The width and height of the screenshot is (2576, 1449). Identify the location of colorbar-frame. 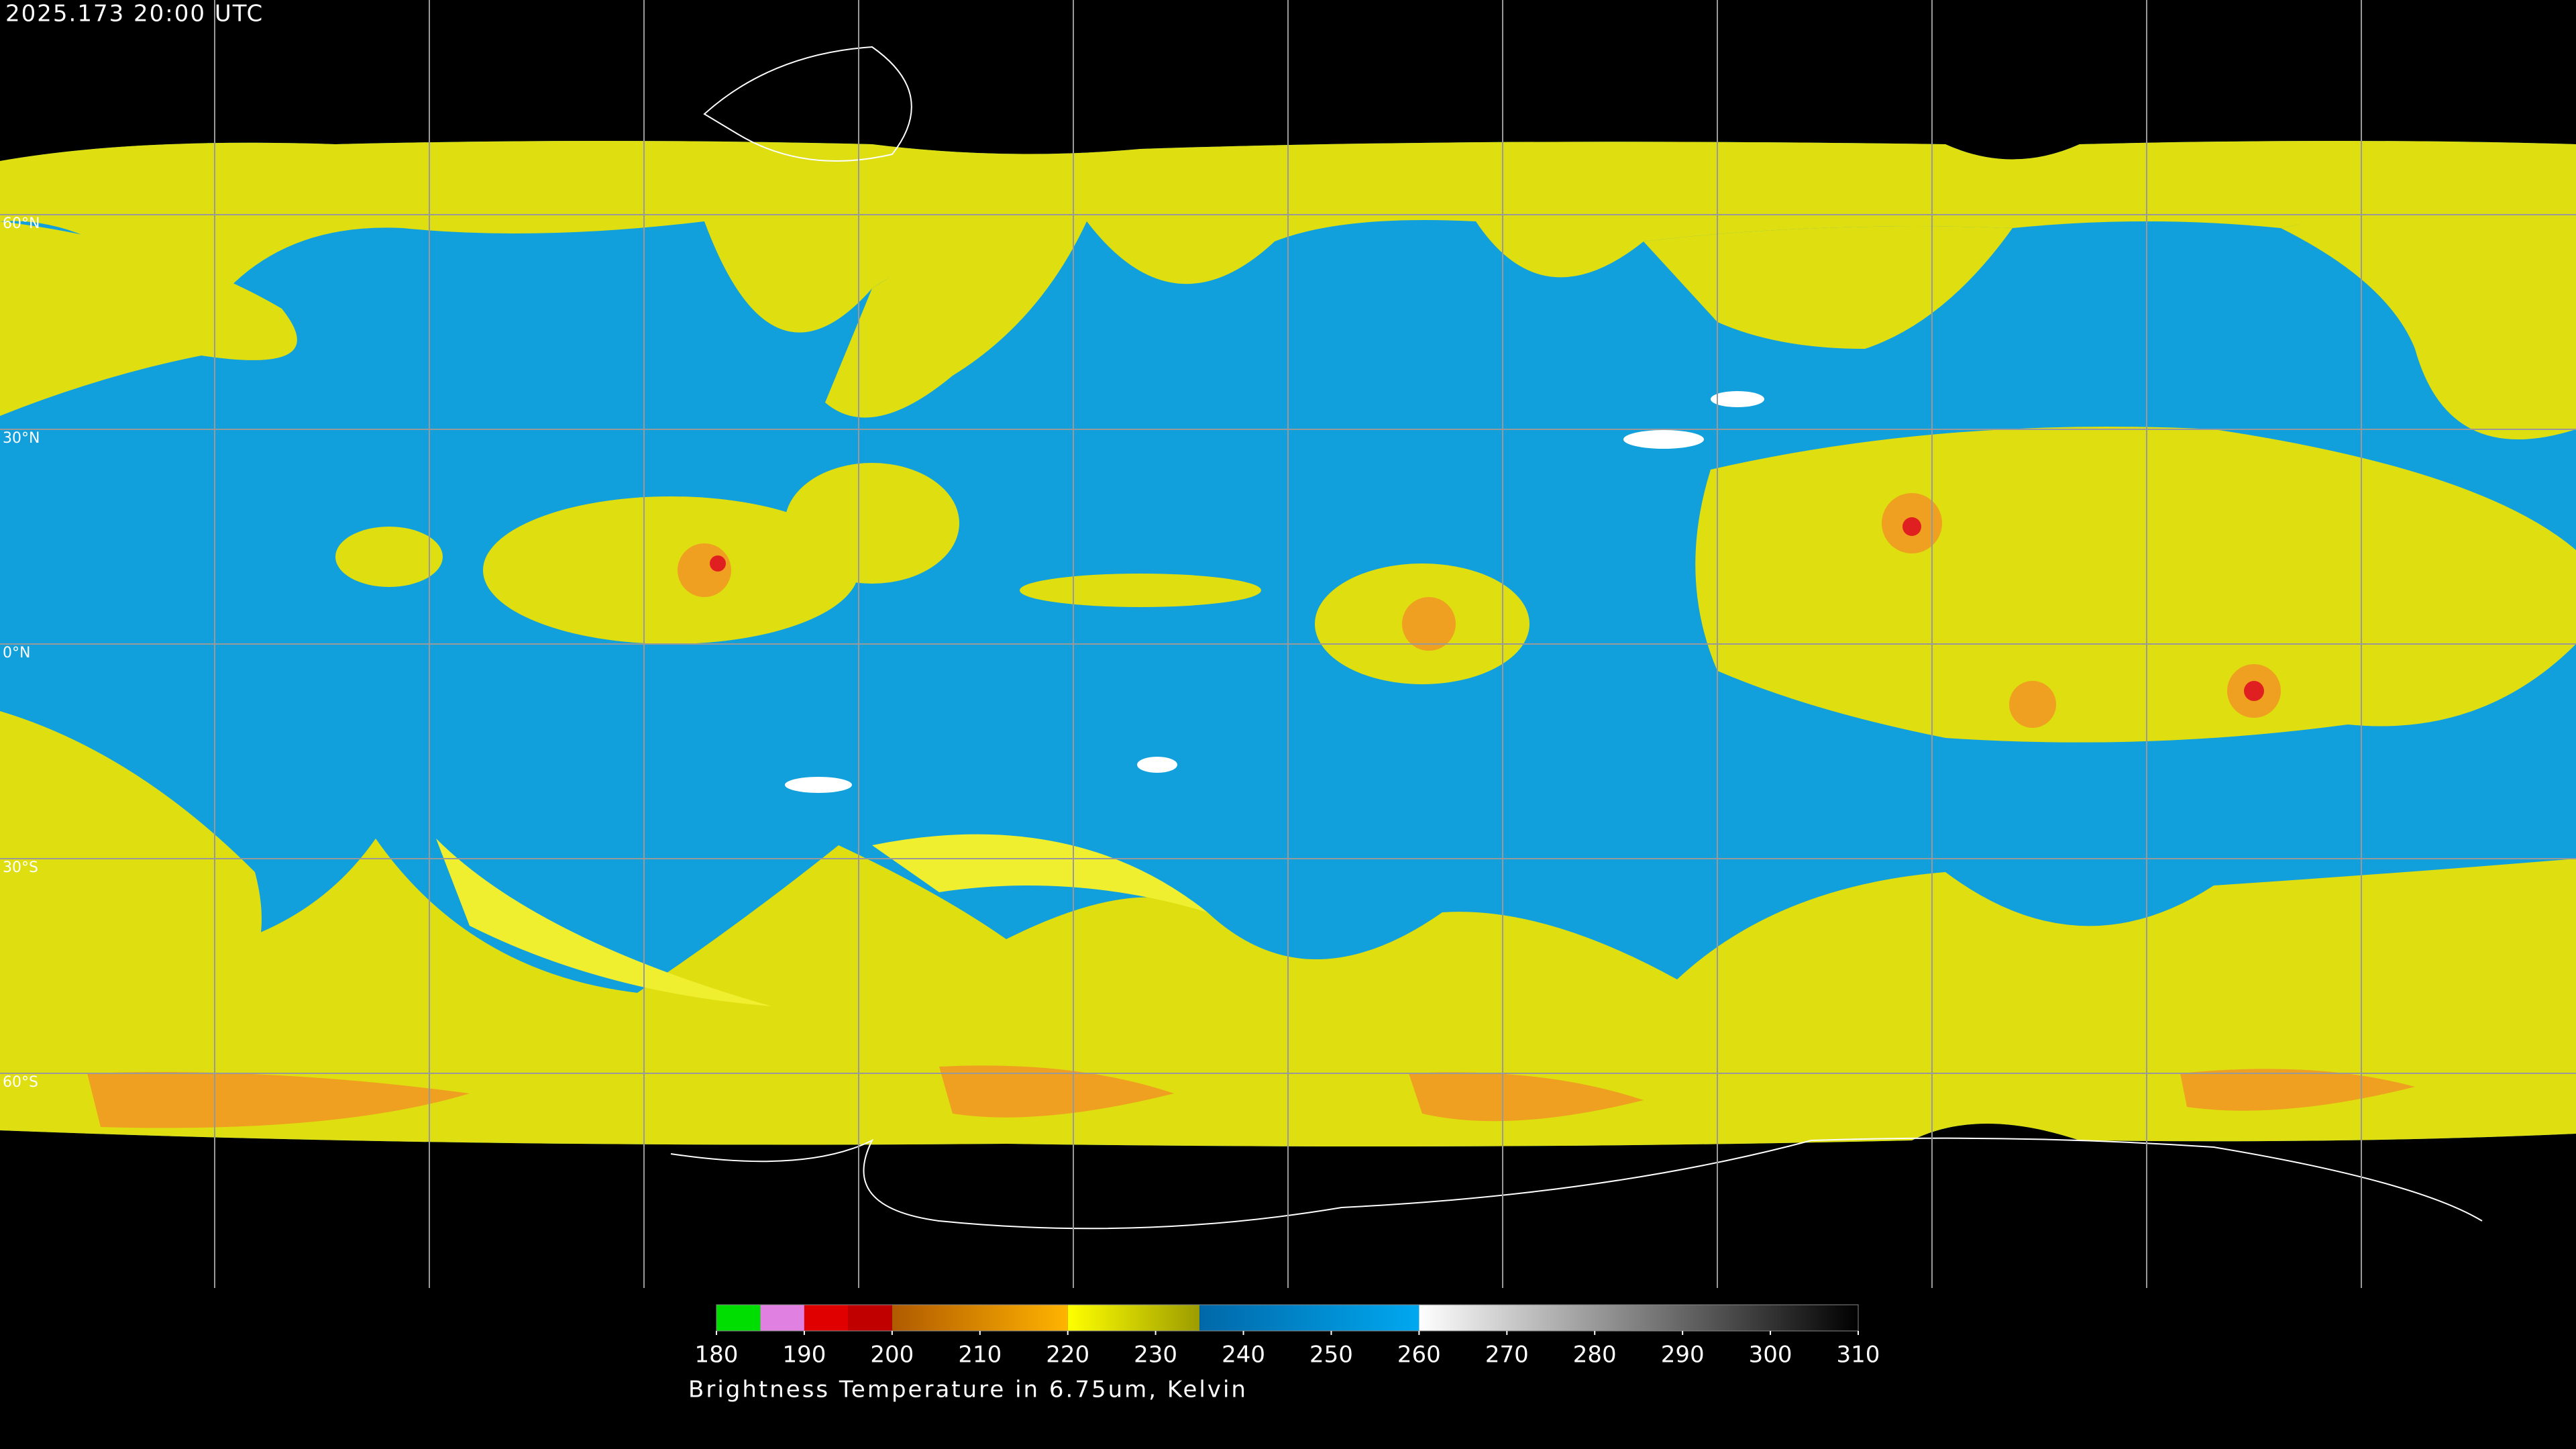
(1287, 1318).